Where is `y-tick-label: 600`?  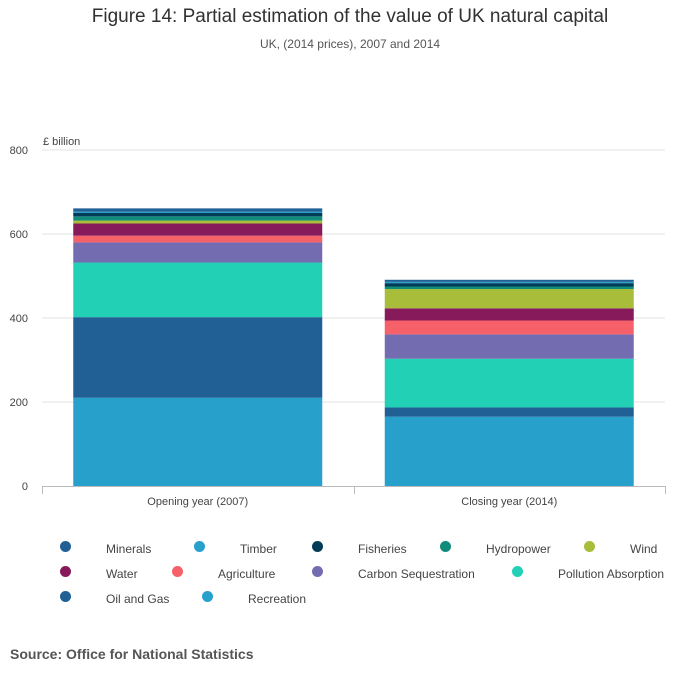
y-tick-label: 600 is located at coordinates (19, 235).